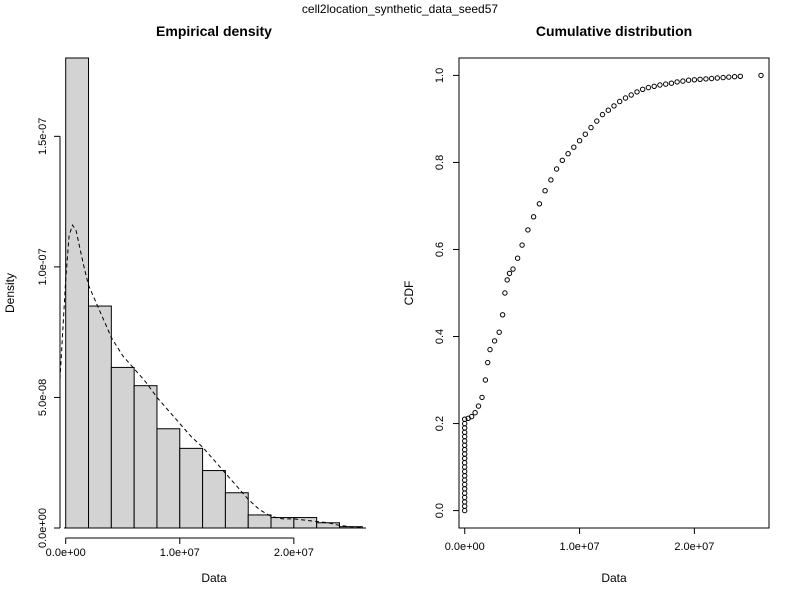 The width and height of the screenshot is (800, 600). I want to click on cdf-title: Cumulative distribution, so click(614, 31).